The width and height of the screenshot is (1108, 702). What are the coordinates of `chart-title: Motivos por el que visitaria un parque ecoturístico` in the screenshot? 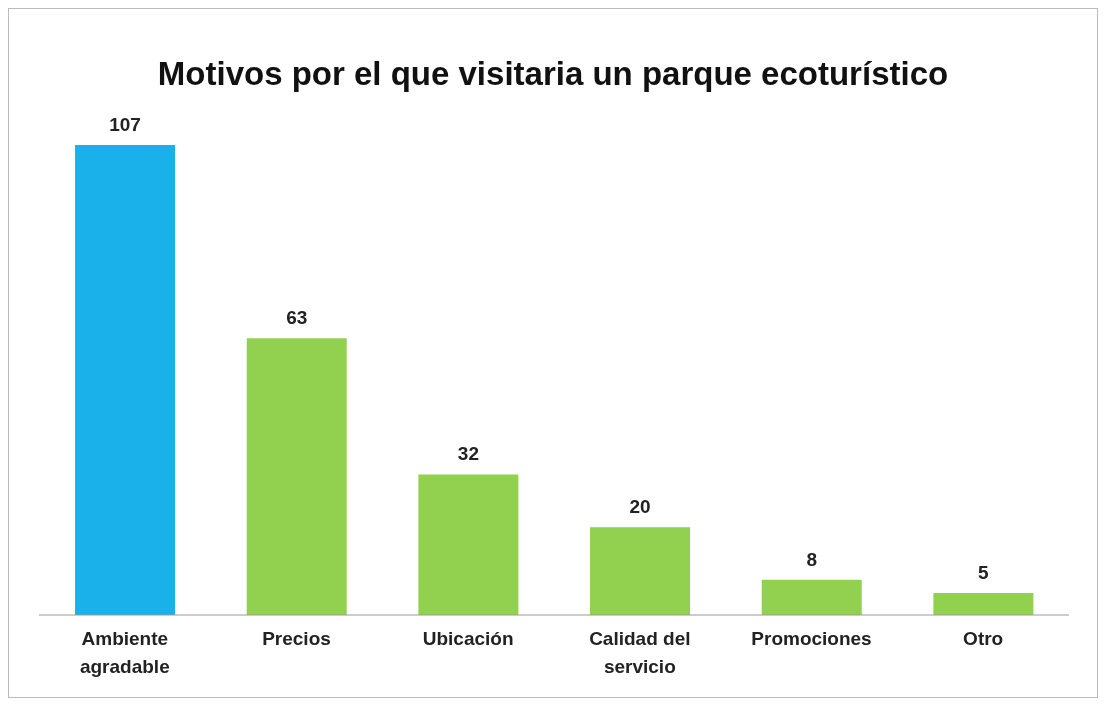 It's located at (553, 74).